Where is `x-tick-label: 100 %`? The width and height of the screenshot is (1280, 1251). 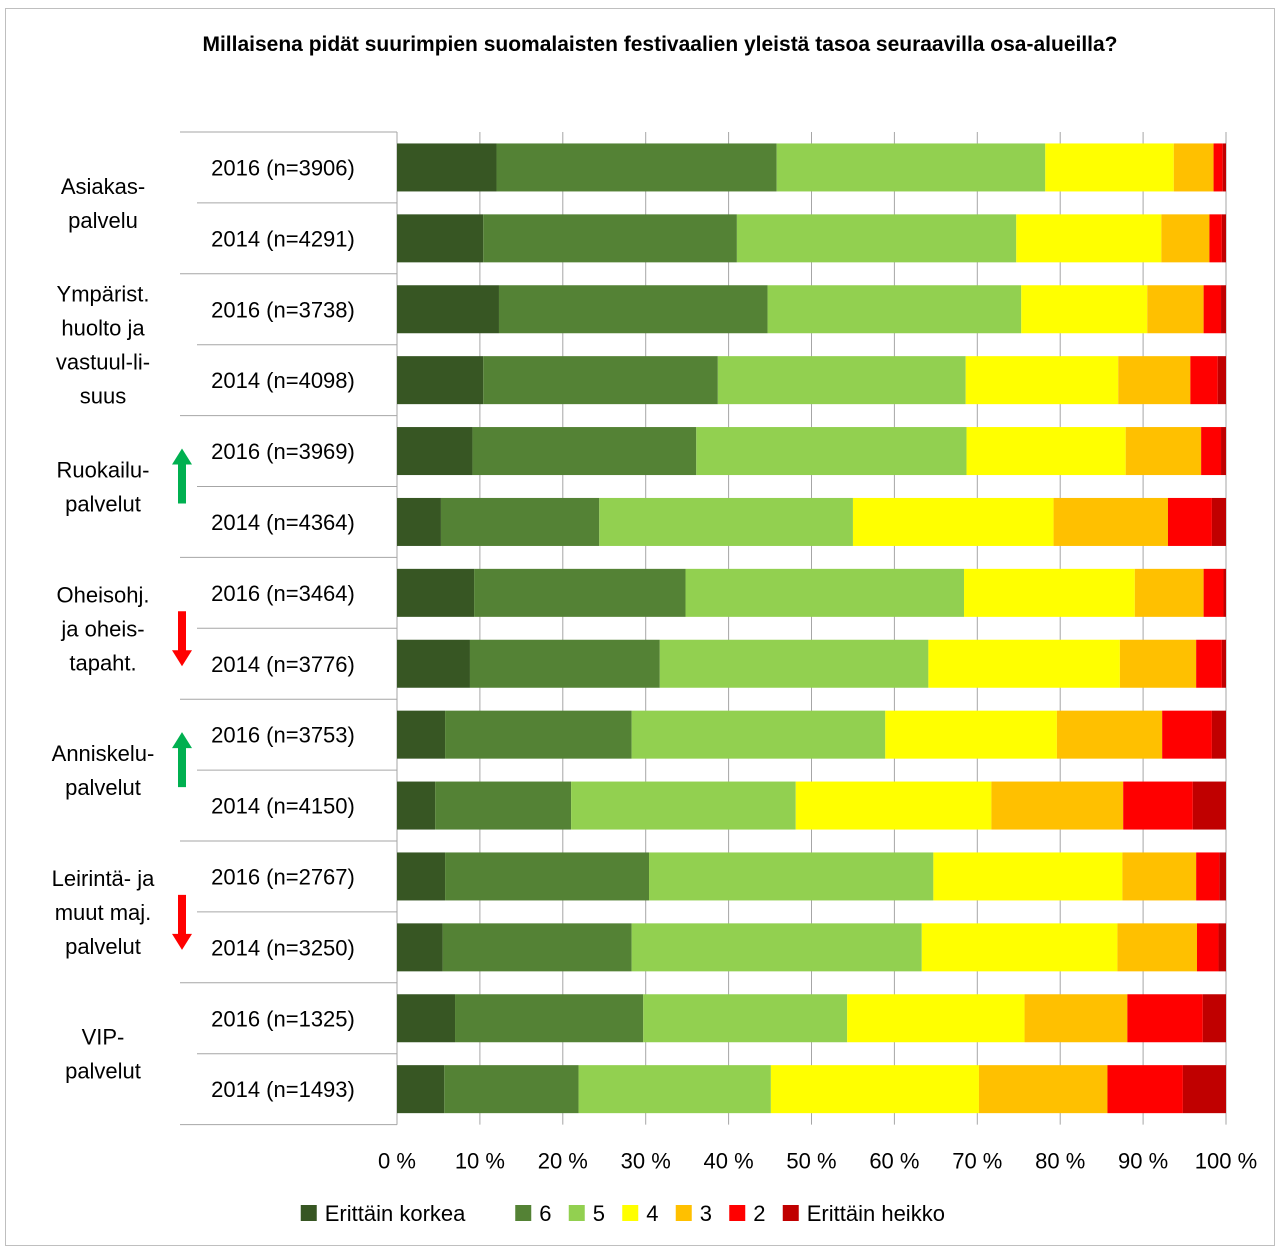 x-tick-label: 100 % is located at coordinates (1226, 1161).